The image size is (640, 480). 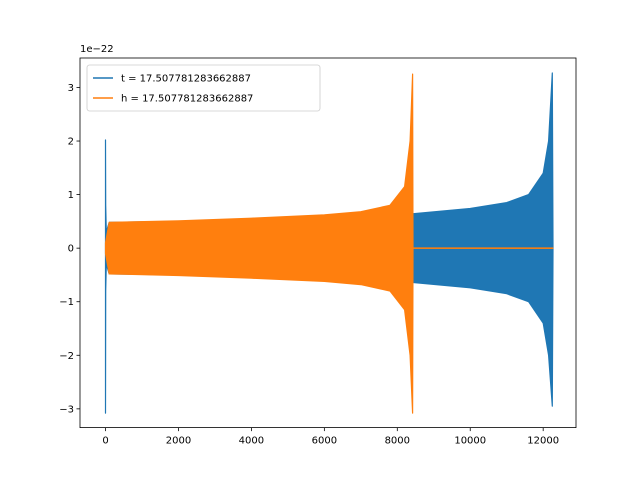 I want to click on y-tick-label-1: −2, so click(x=66, y=356).